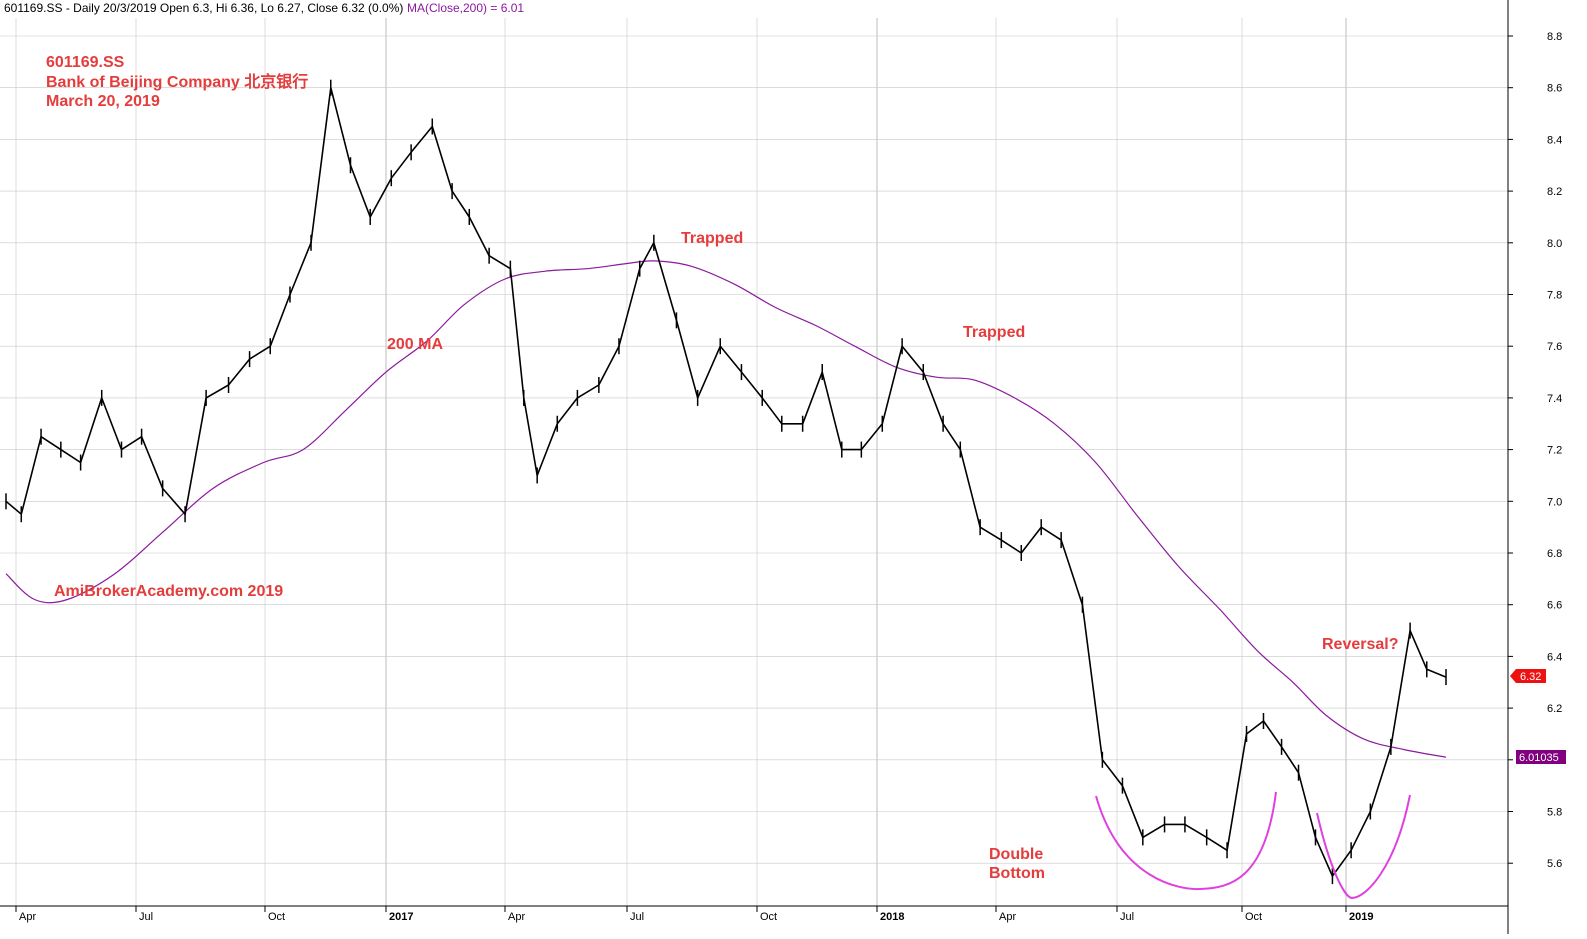 The height and width of the screenshot is (939, 1587). I want to click on y-tick-label: 8.8, so click(1554, 37).